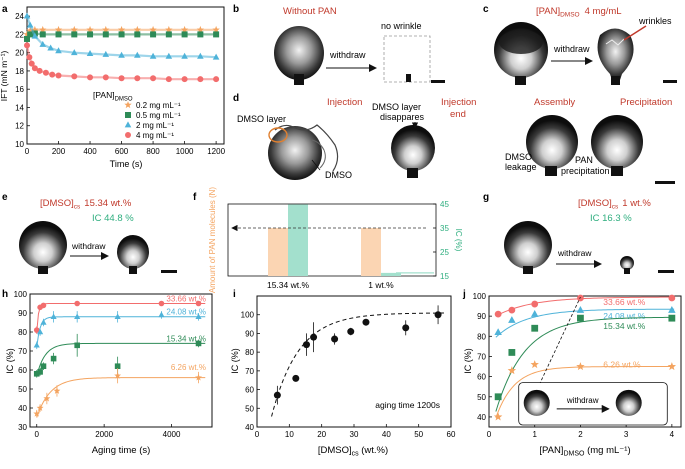 The width and height of the screenshot is (685, 469). Describe the element at coordinates (534, 434) in the screenshot. I see `x-tick-label: 1` at that location.